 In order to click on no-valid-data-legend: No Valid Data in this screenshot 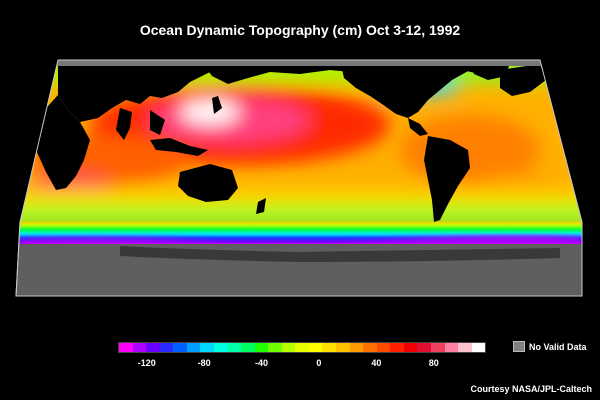, I will do `click(550, 346)`.